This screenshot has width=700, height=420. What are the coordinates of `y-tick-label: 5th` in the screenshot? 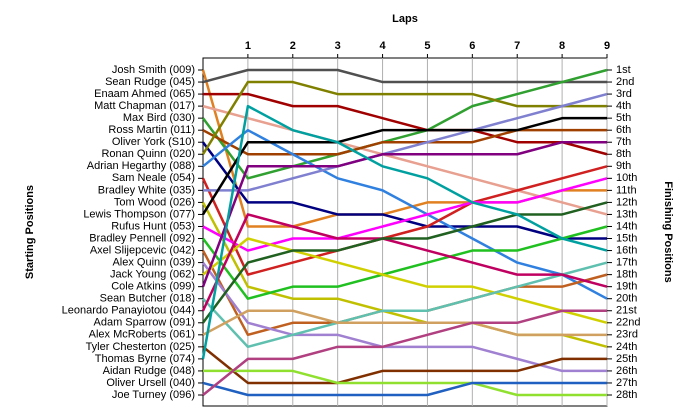 It's located at (623, 118).